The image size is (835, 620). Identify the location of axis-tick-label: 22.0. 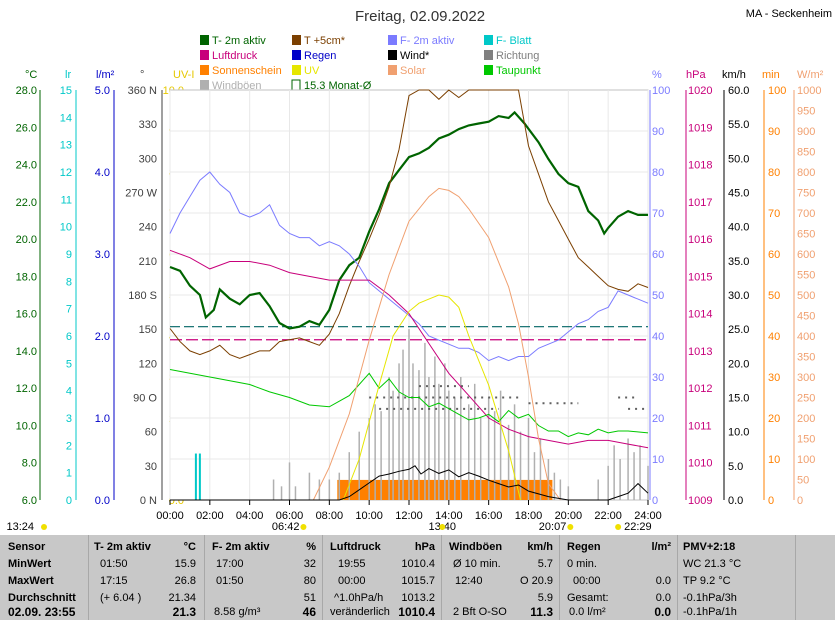
(26, 203).